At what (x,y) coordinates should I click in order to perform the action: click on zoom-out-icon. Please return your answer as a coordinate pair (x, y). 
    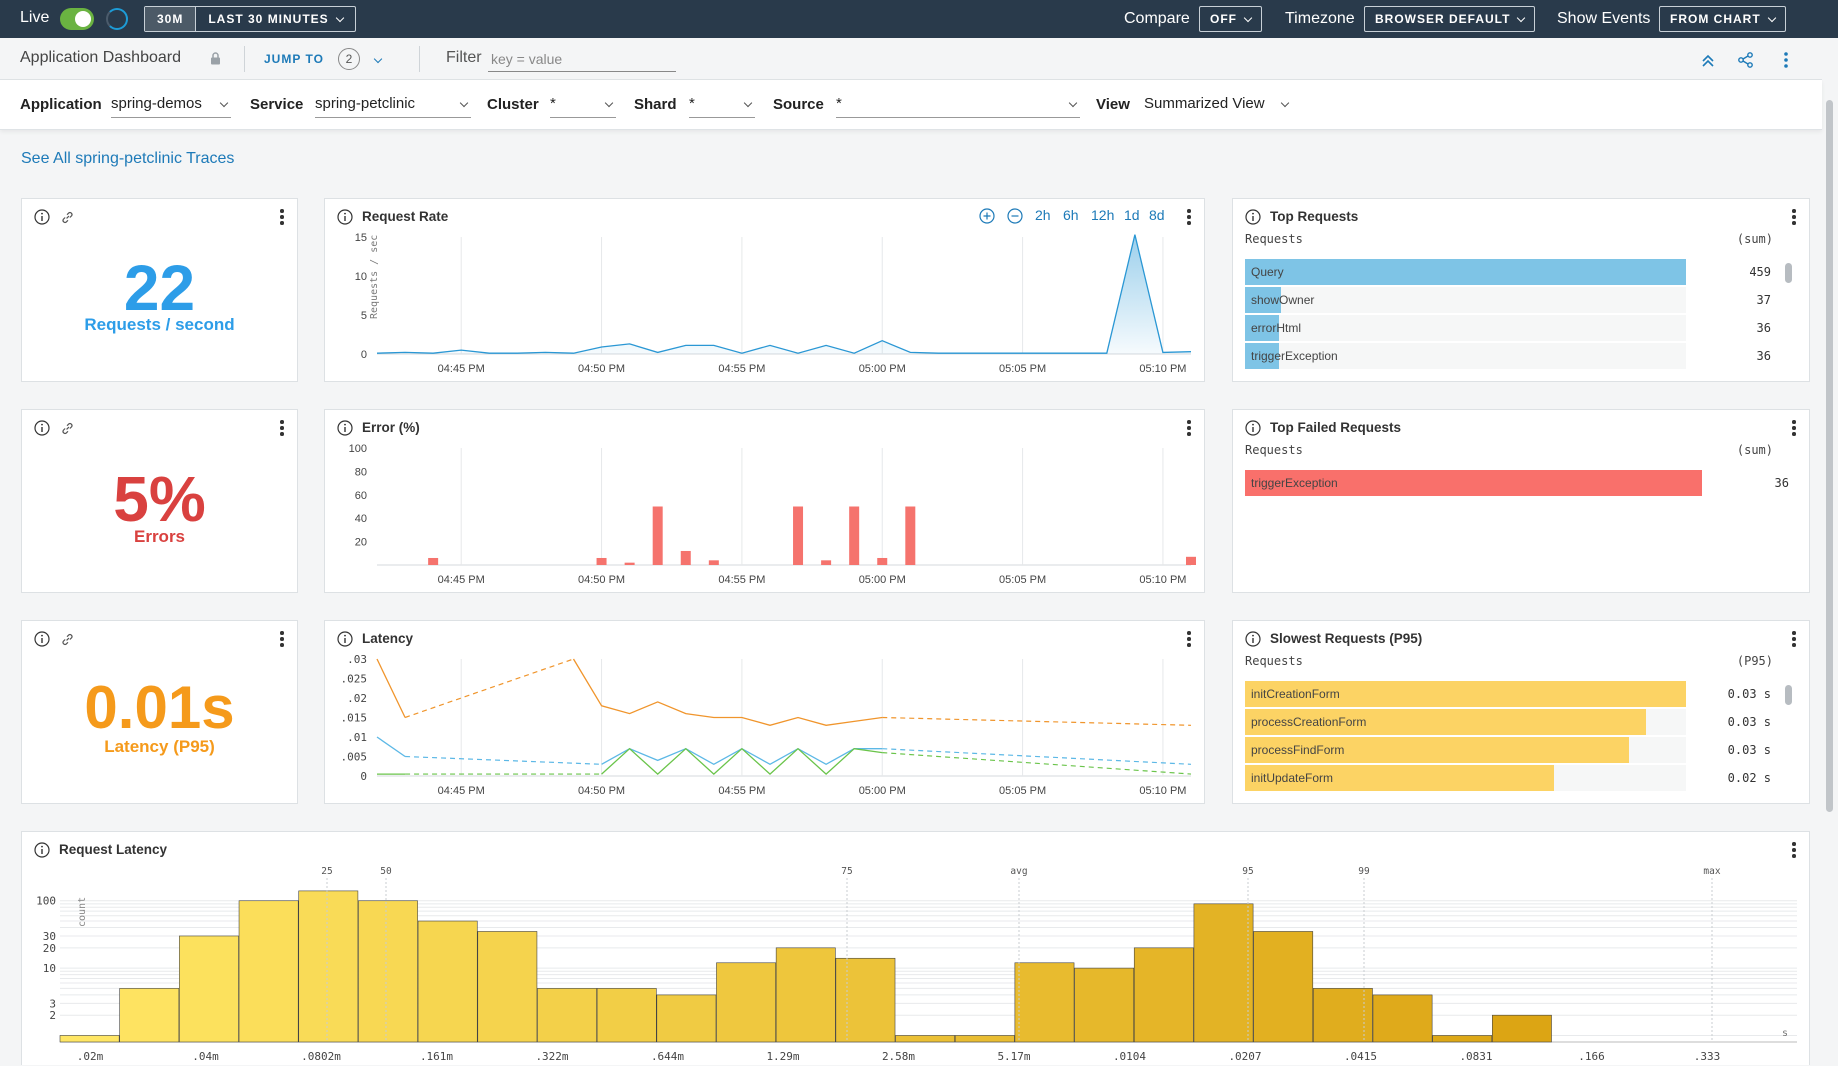
    Looking at the image, I should click on (1015, 216).